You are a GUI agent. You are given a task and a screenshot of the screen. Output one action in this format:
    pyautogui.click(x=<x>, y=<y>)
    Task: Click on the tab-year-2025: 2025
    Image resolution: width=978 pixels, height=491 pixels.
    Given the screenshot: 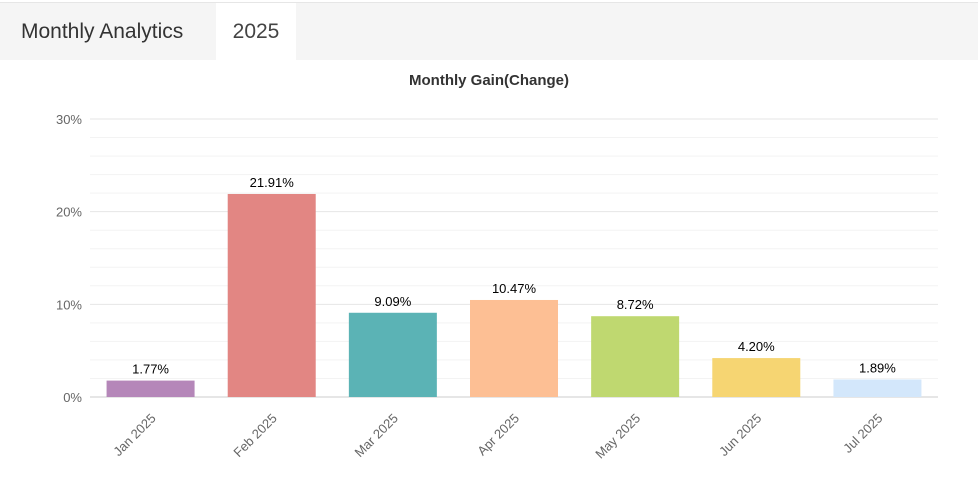 What is the action you would take?
    pyautogui.click(x=256, y=32)
    